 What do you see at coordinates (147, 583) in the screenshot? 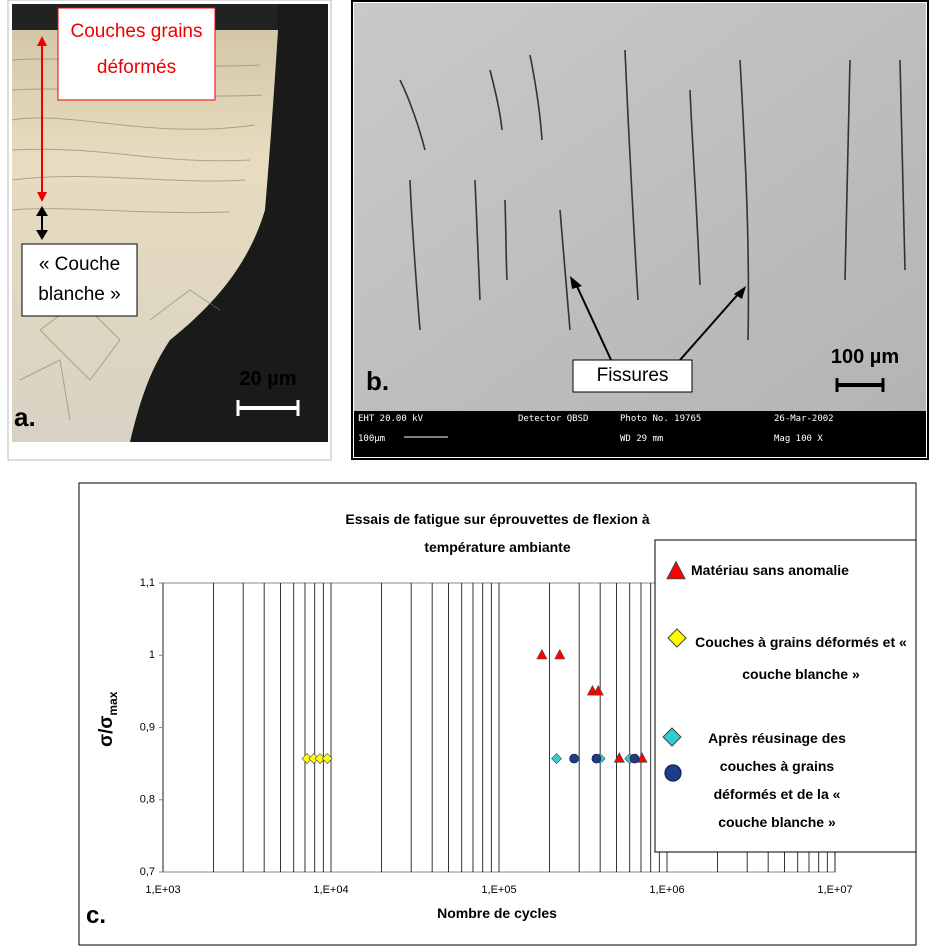
I see `y-tick-label: 1,1` at bounding box center [147, 583].